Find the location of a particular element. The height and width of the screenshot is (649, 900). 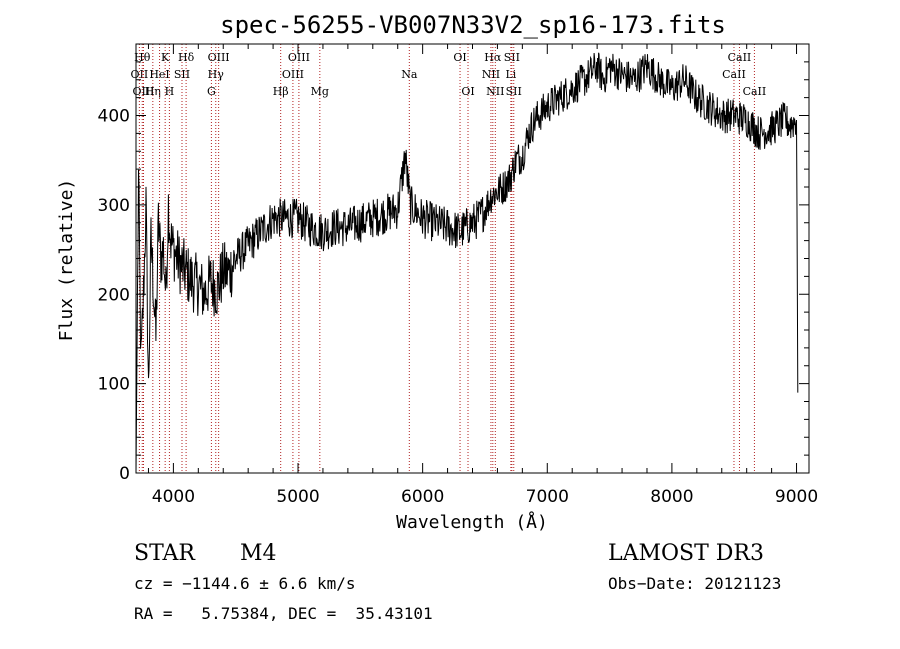

y-tick-label: 400 is located at coordinates (114, 117).